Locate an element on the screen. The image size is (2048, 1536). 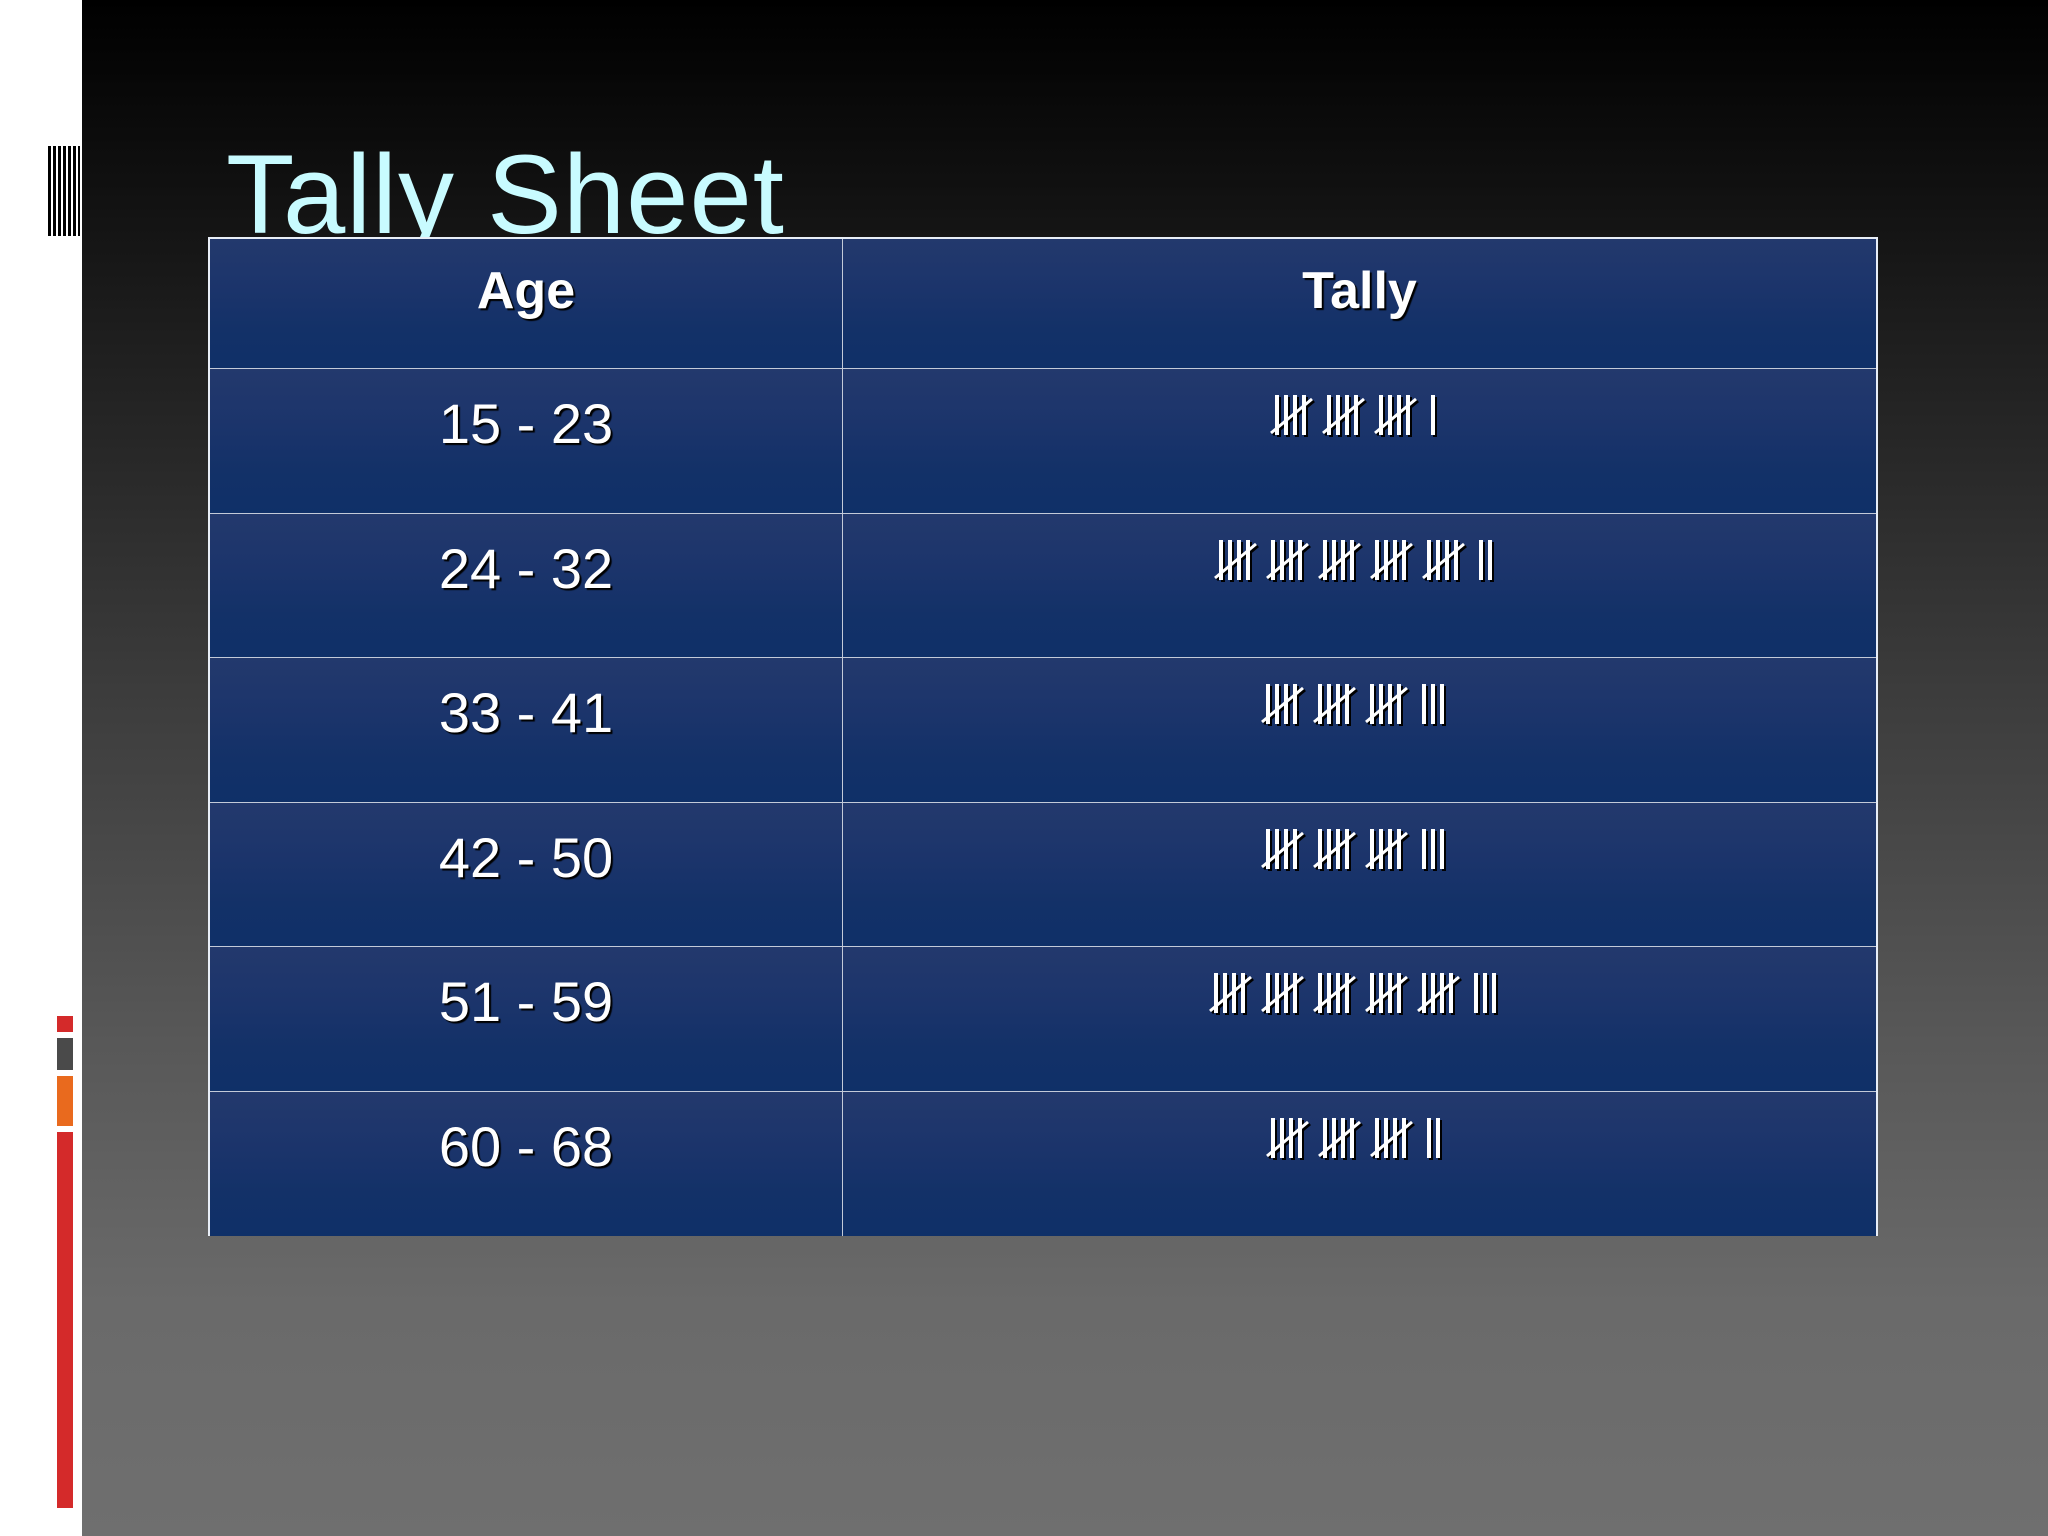
age-cell: 51 - 59 is located at coordinates (526, 1019).